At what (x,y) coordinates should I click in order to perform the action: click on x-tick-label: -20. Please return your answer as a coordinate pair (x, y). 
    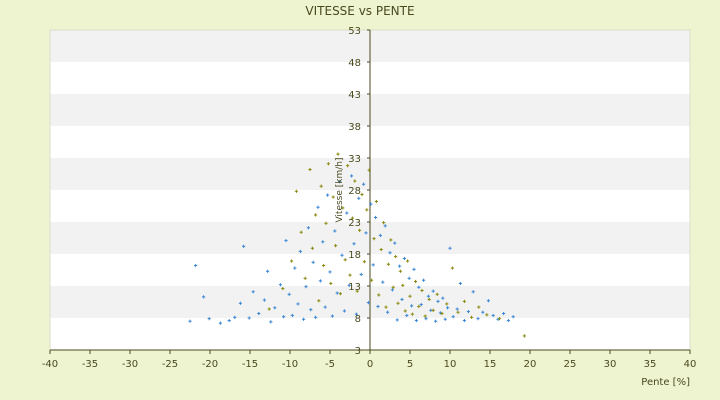
    Looking at the image, I should click on (210, 364).